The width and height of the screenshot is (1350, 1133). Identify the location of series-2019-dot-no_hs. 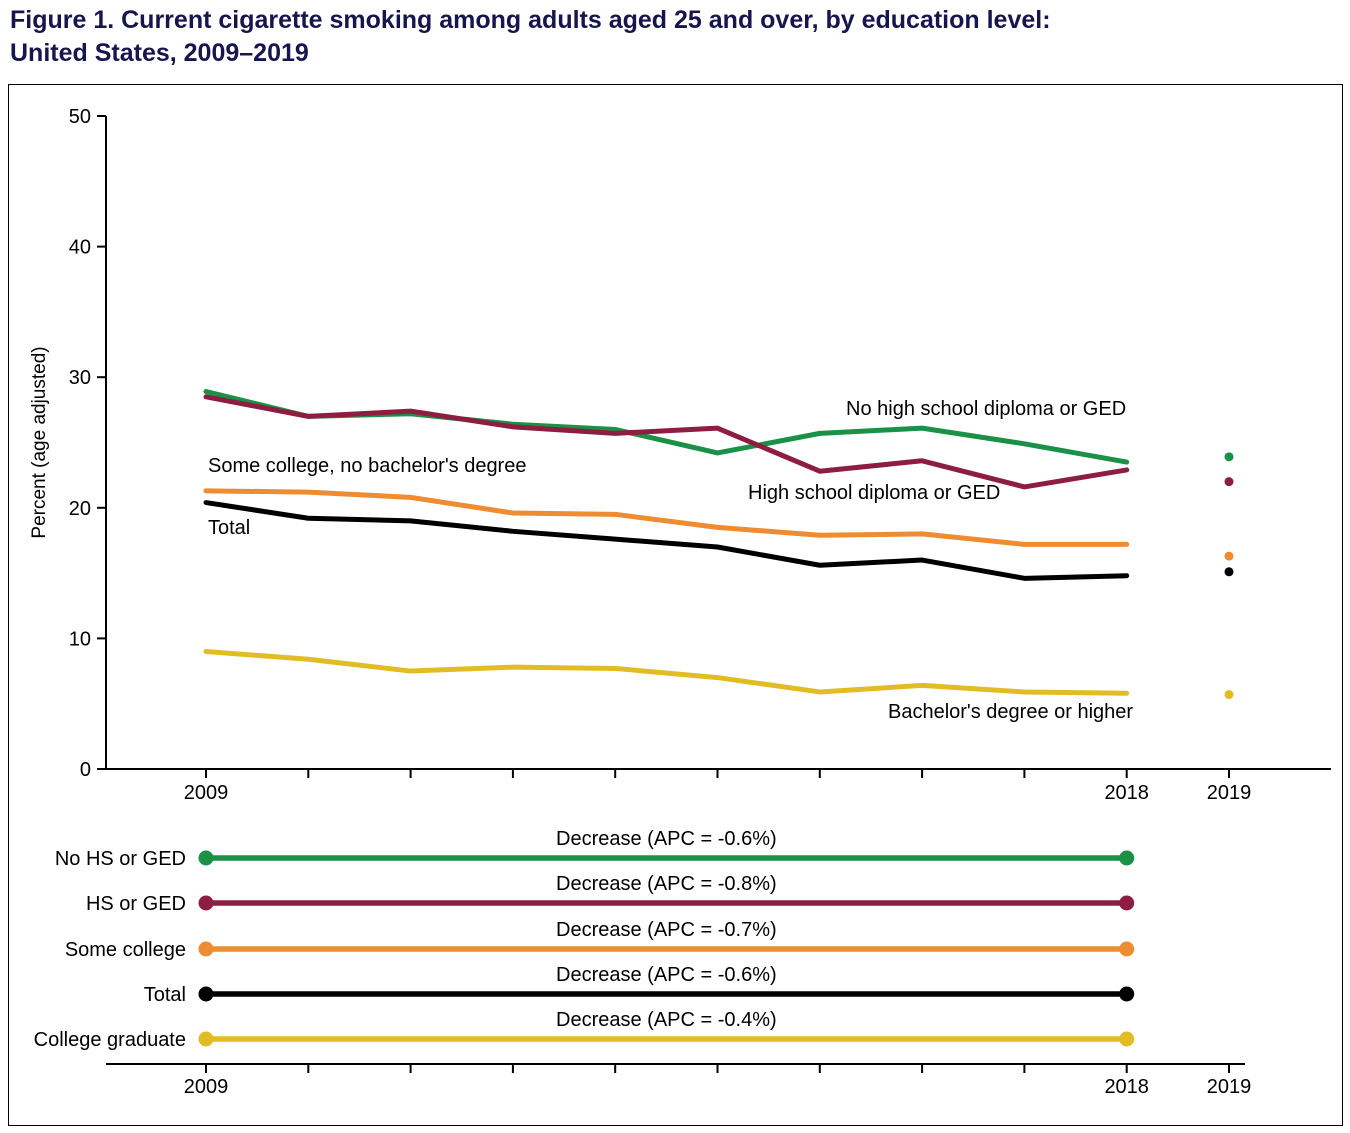
(1229, 457).